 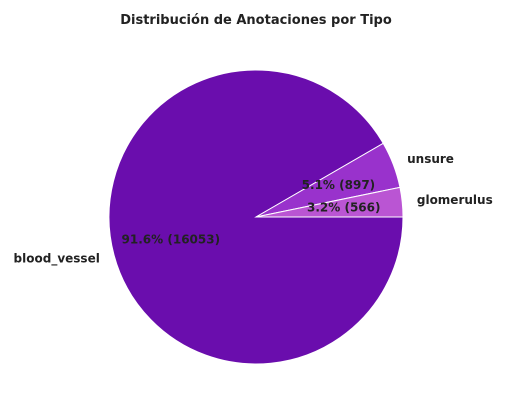 What do you see at coordinates (171, 239) in the screenshot?
I see `percent-label-blood-vessel: 91.6% (16053)` at bounding box center [171, 239].